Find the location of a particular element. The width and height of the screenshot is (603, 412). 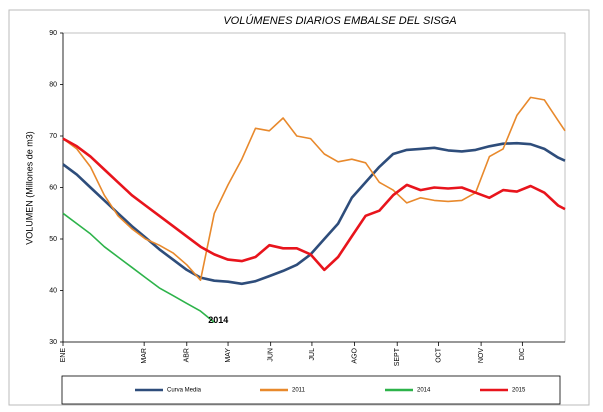

x-tick-label: JUN is located at coordinates (271, 355).